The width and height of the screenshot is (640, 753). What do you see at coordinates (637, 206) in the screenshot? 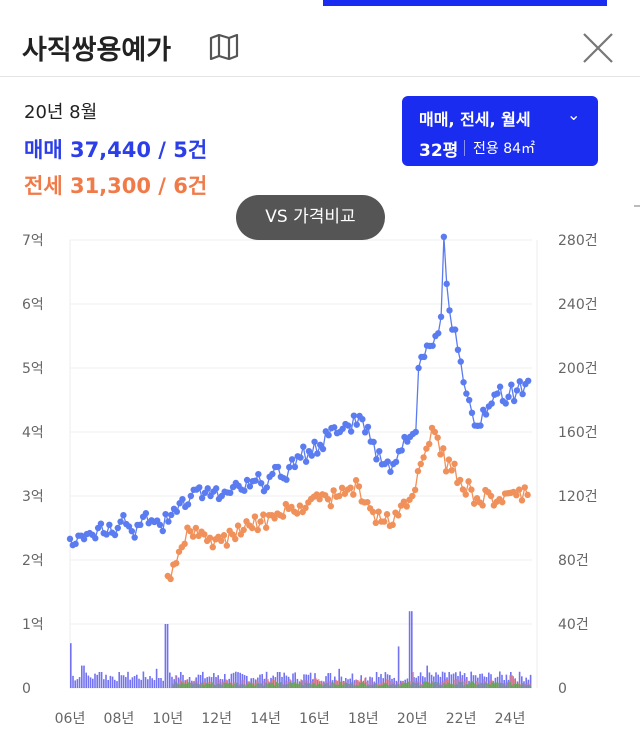
I see `scrollbar` at bounding box center [637, 206].